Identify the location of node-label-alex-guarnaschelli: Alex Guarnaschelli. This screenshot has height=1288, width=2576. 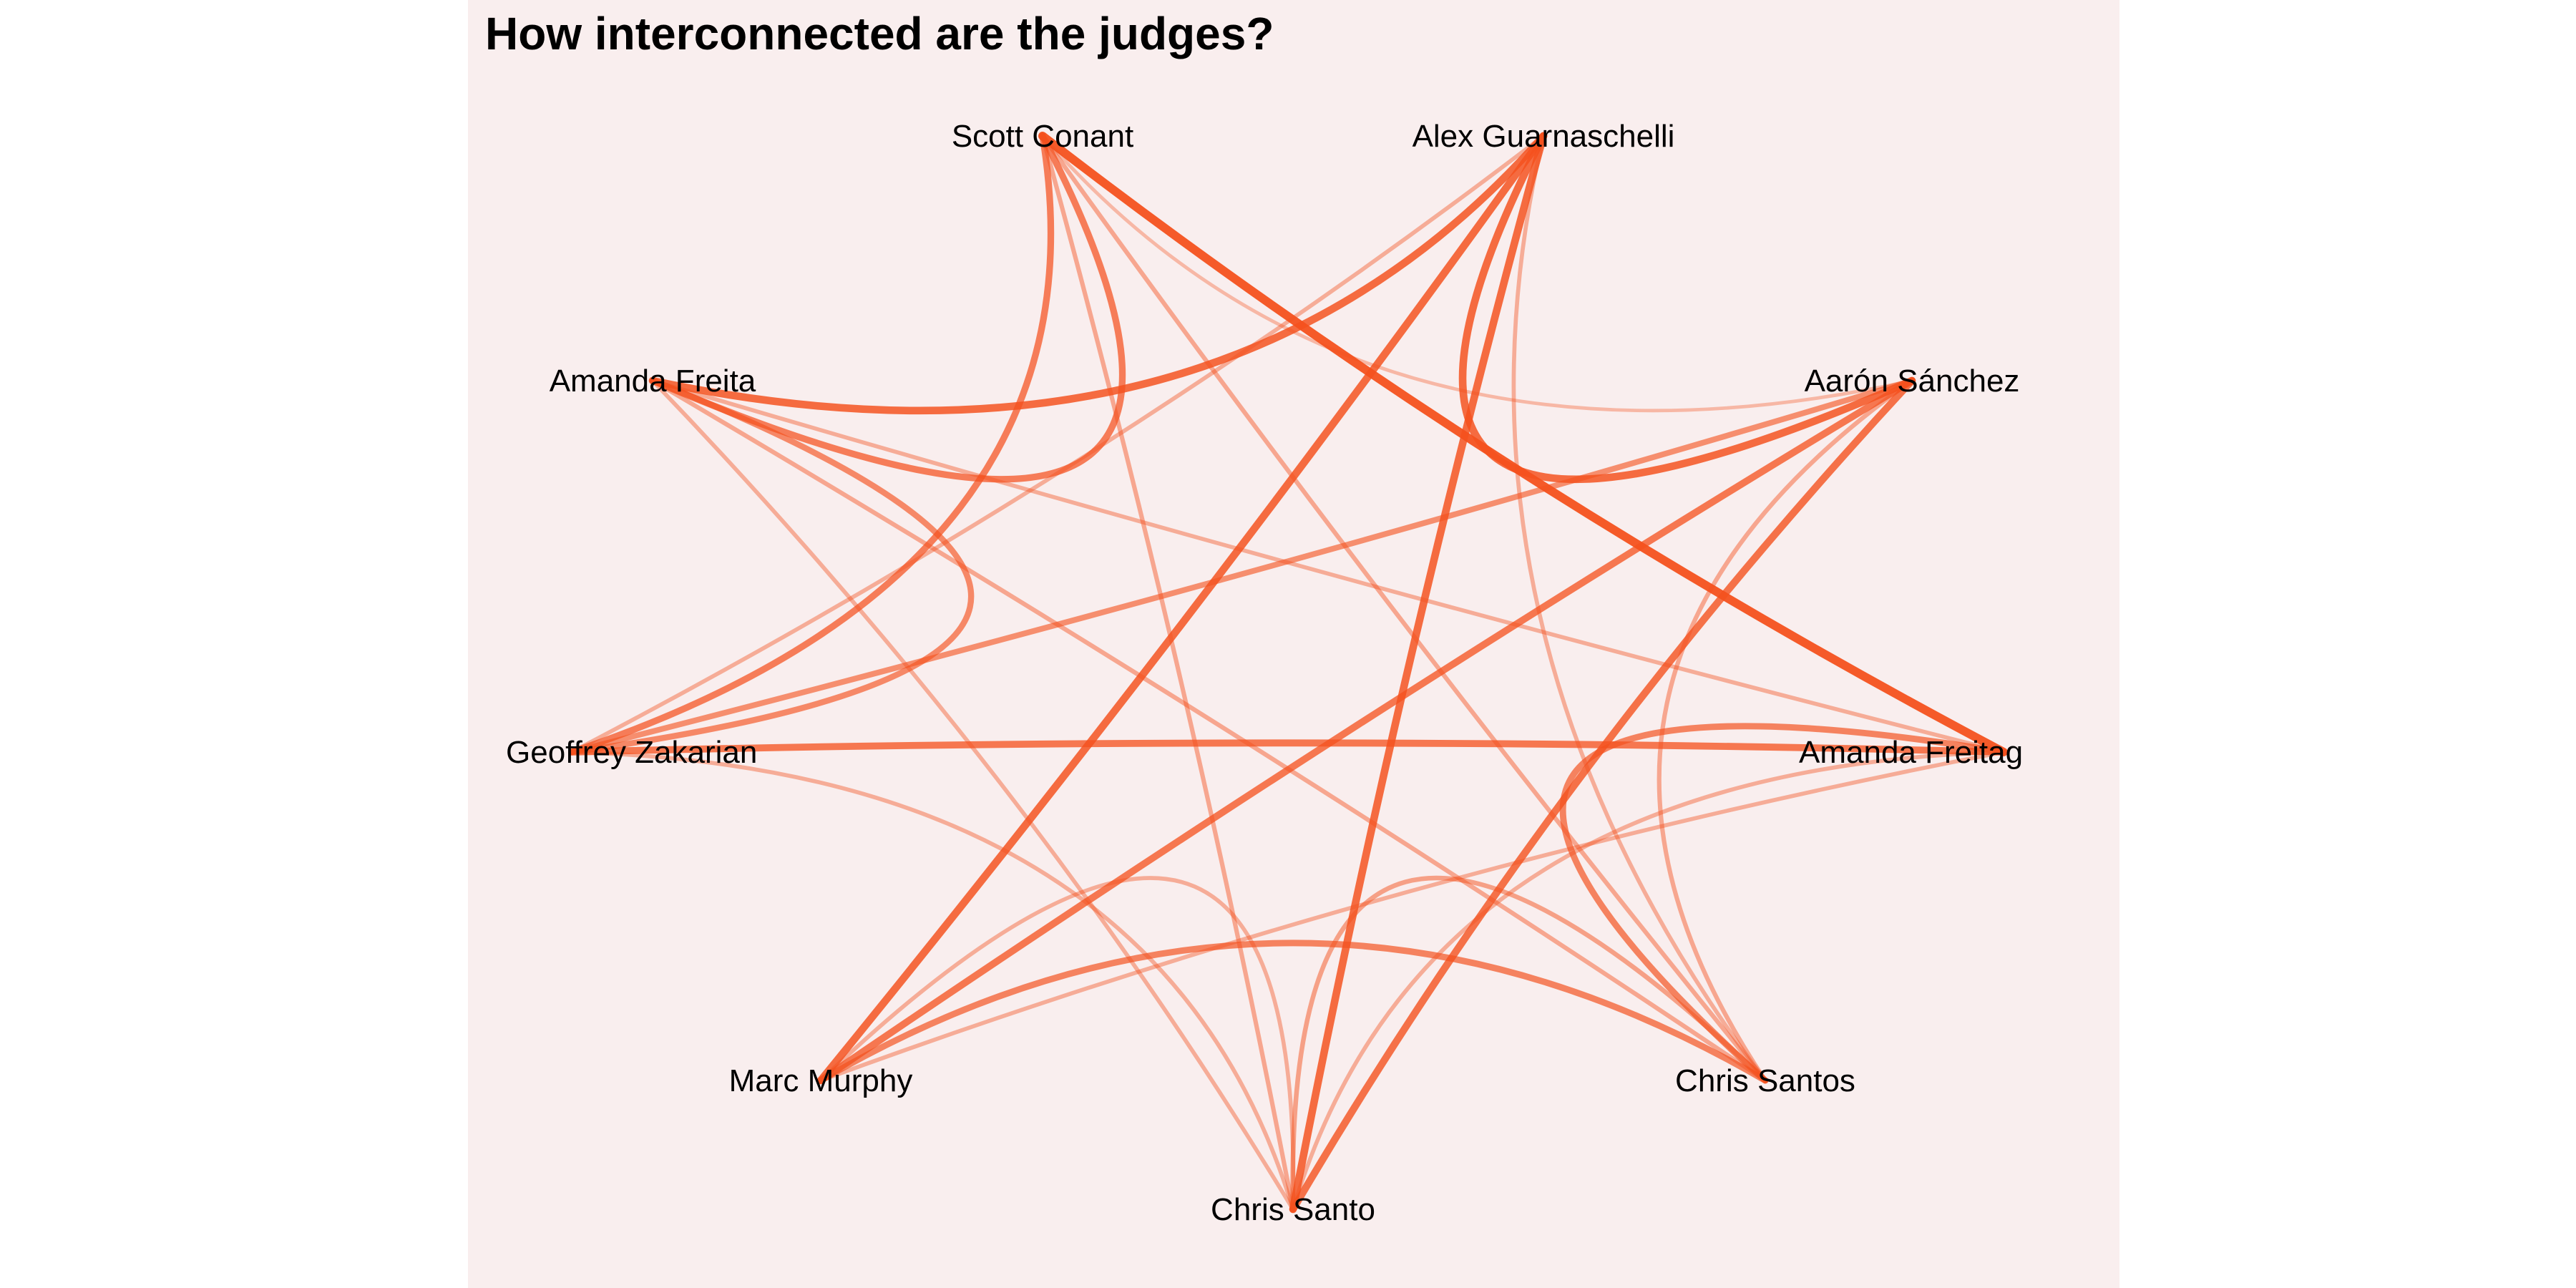
(1544, 136).